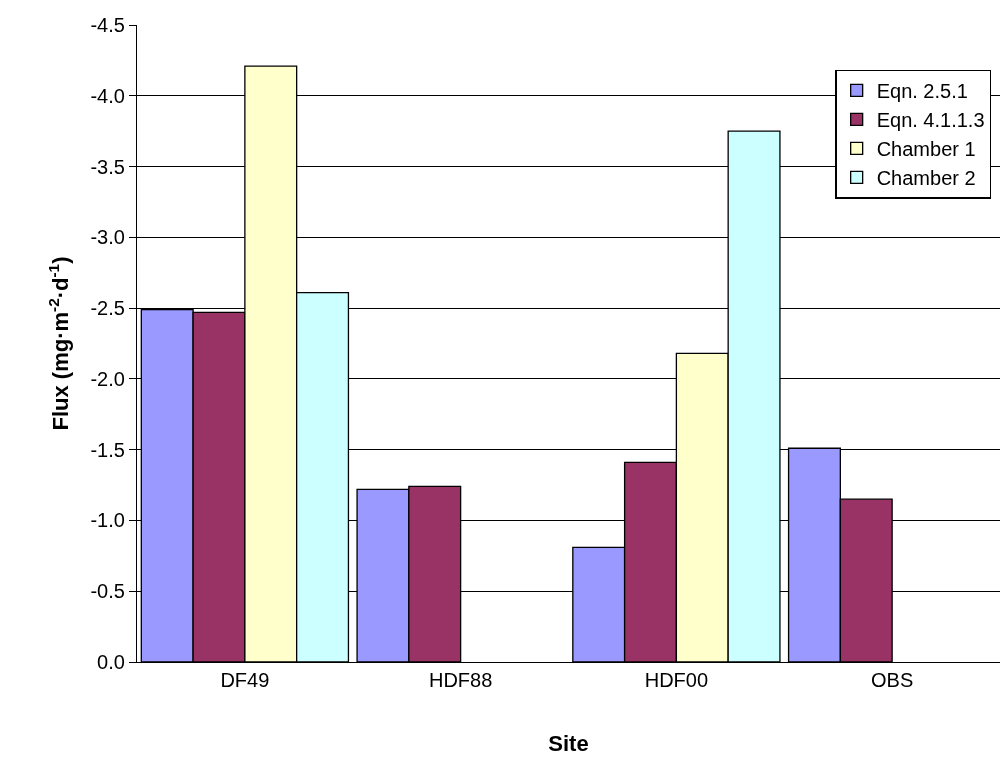 Image resolution: width=1005 pixels, height=784 pixels. I want to click on x-tick-label: HDF00, so click(676, 680).